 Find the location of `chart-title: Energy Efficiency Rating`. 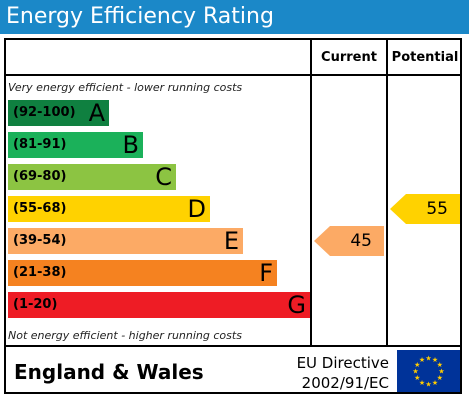

chart-title: Energy Efficiency Rating is located at coordinates (140, 16).